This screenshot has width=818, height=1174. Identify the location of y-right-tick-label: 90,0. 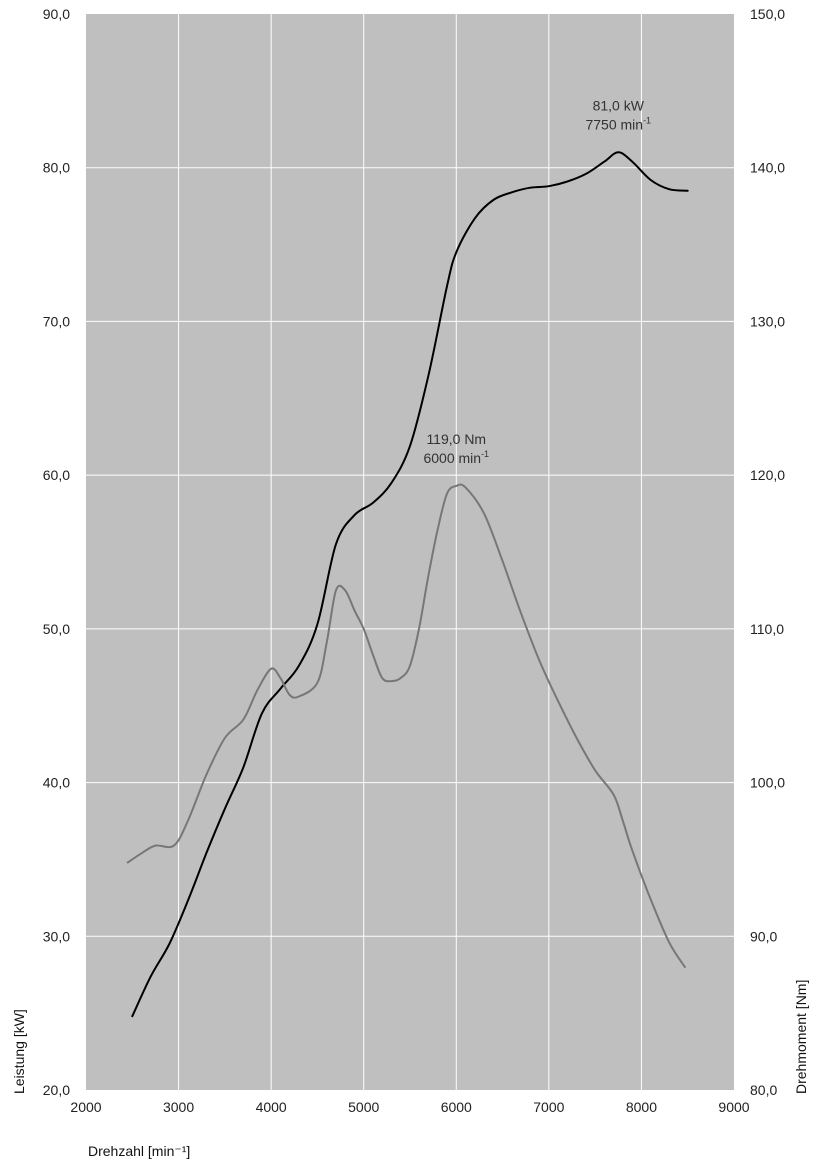
(763, 936).